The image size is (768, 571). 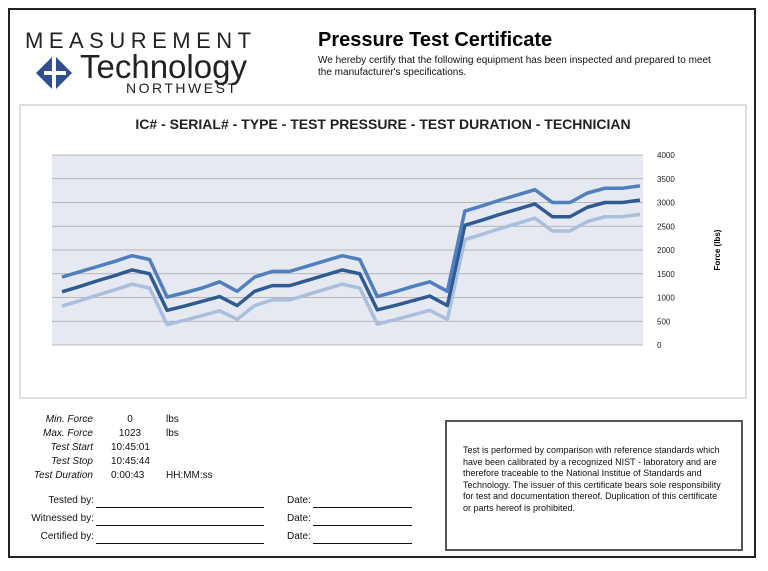 I want to click on stat-value: 10:45:01, so click(x=130, y=447).